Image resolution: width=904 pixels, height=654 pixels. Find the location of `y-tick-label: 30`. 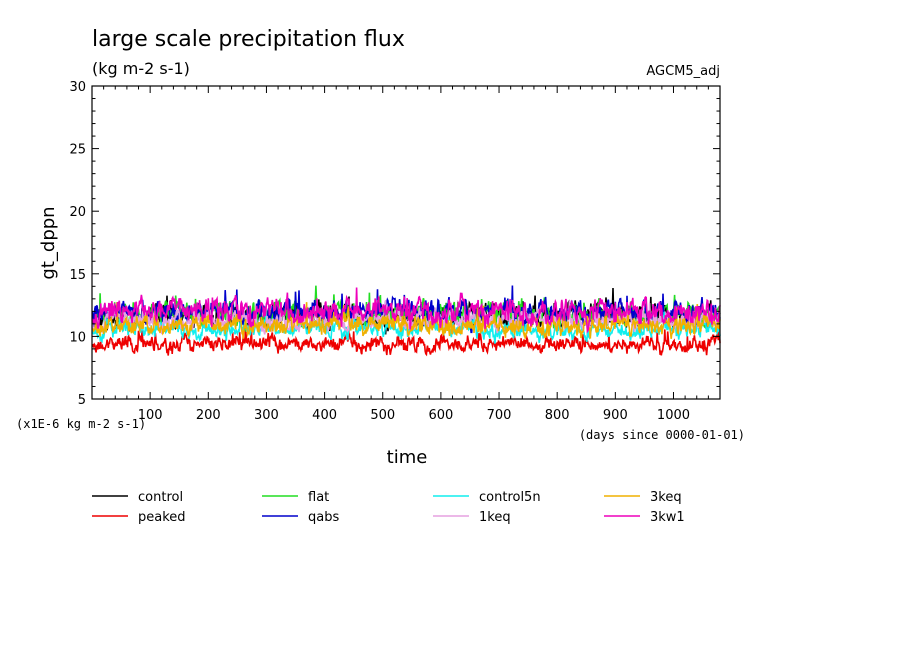

y-tick-label: 30 is located at coordinates (77, 87).